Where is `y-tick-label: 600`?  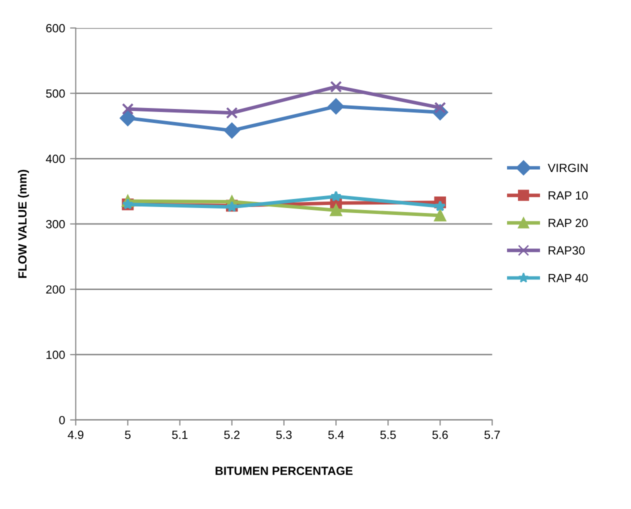 y-tick-label: 600 is located at coordinates (55, 28).